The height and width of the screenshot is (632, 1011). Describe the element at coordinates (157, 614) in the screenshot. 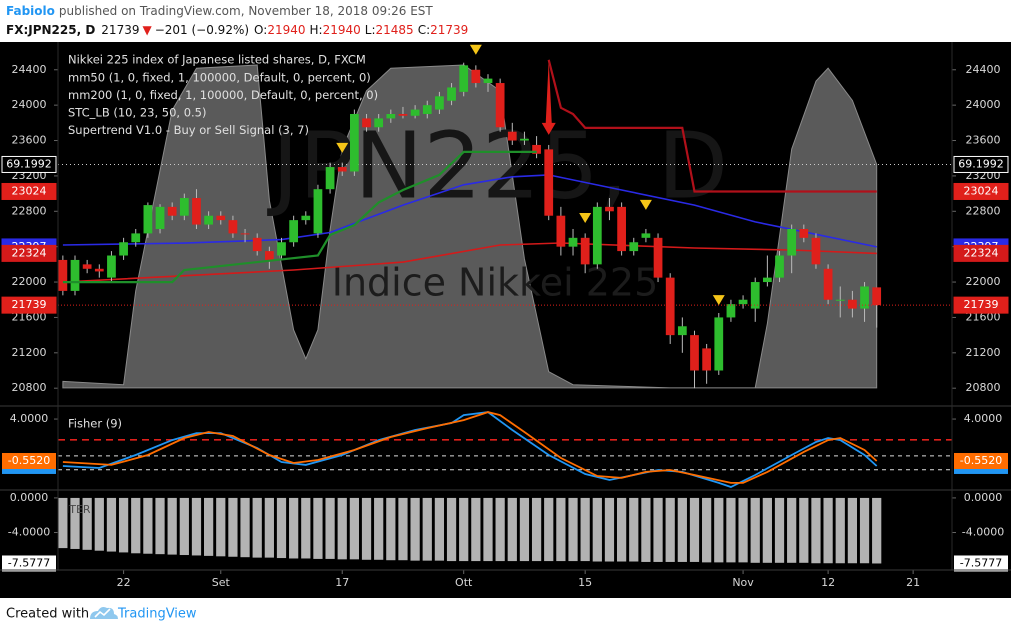

I see `footer-brand: TradingView` at that location.